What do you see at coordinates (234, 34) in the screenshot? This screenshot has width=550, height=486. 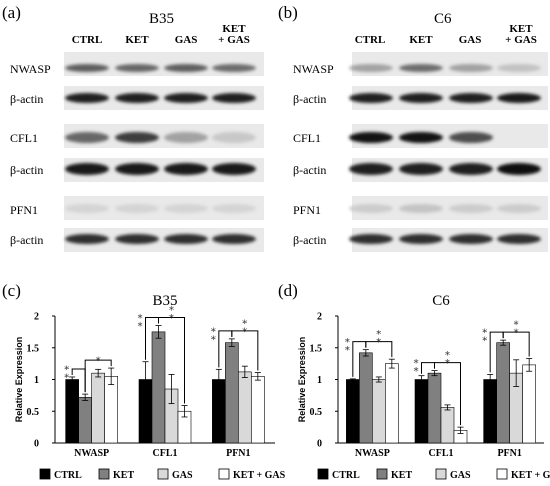 I see `blot-a-lane-ketgas: KET + GAS` at bounding box center [234, 34].